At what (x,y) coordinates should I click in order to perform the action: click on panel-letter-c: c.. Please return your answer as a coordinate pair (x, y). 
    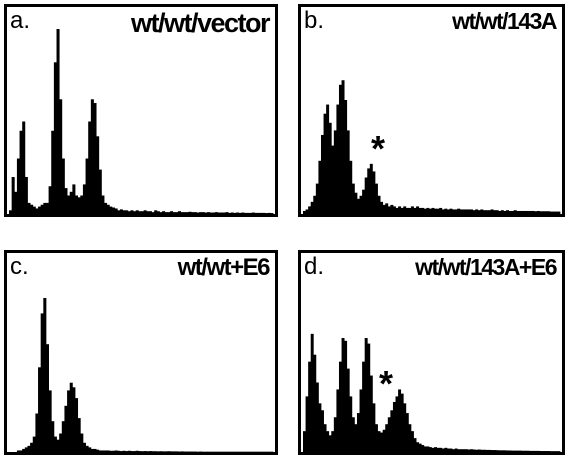
    Looking at the image, I should click on (19, 267).